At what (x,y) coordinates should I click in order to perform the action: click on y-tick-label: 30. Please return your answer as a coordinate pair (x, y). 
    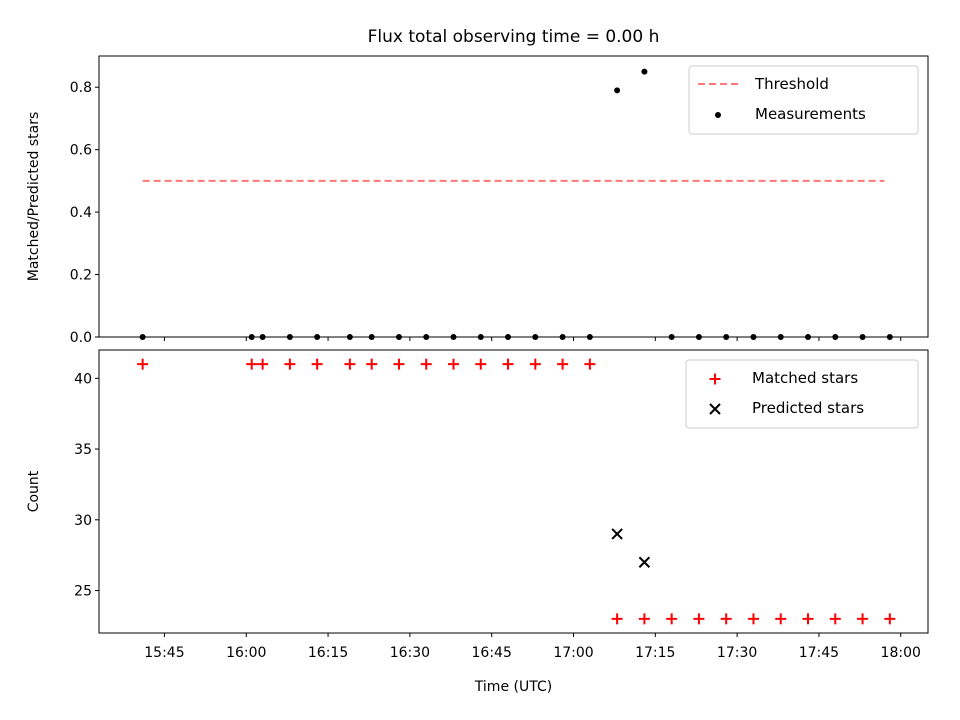
    Looking at the image, I should click on (83, 521).